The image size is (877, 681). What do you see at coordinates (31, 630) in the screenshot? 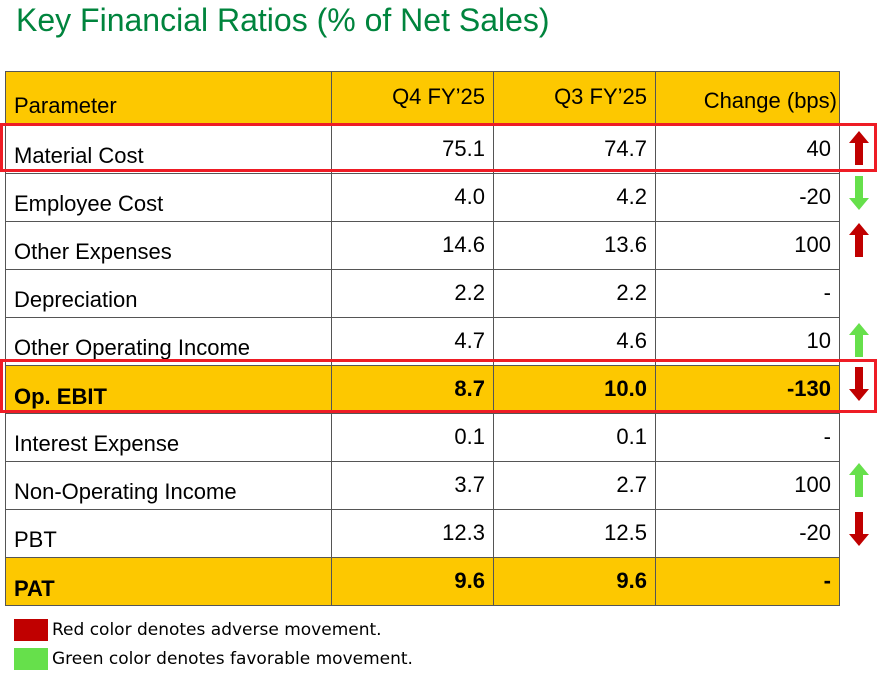
I see `red-swatch` at bounding box center [31, 630].